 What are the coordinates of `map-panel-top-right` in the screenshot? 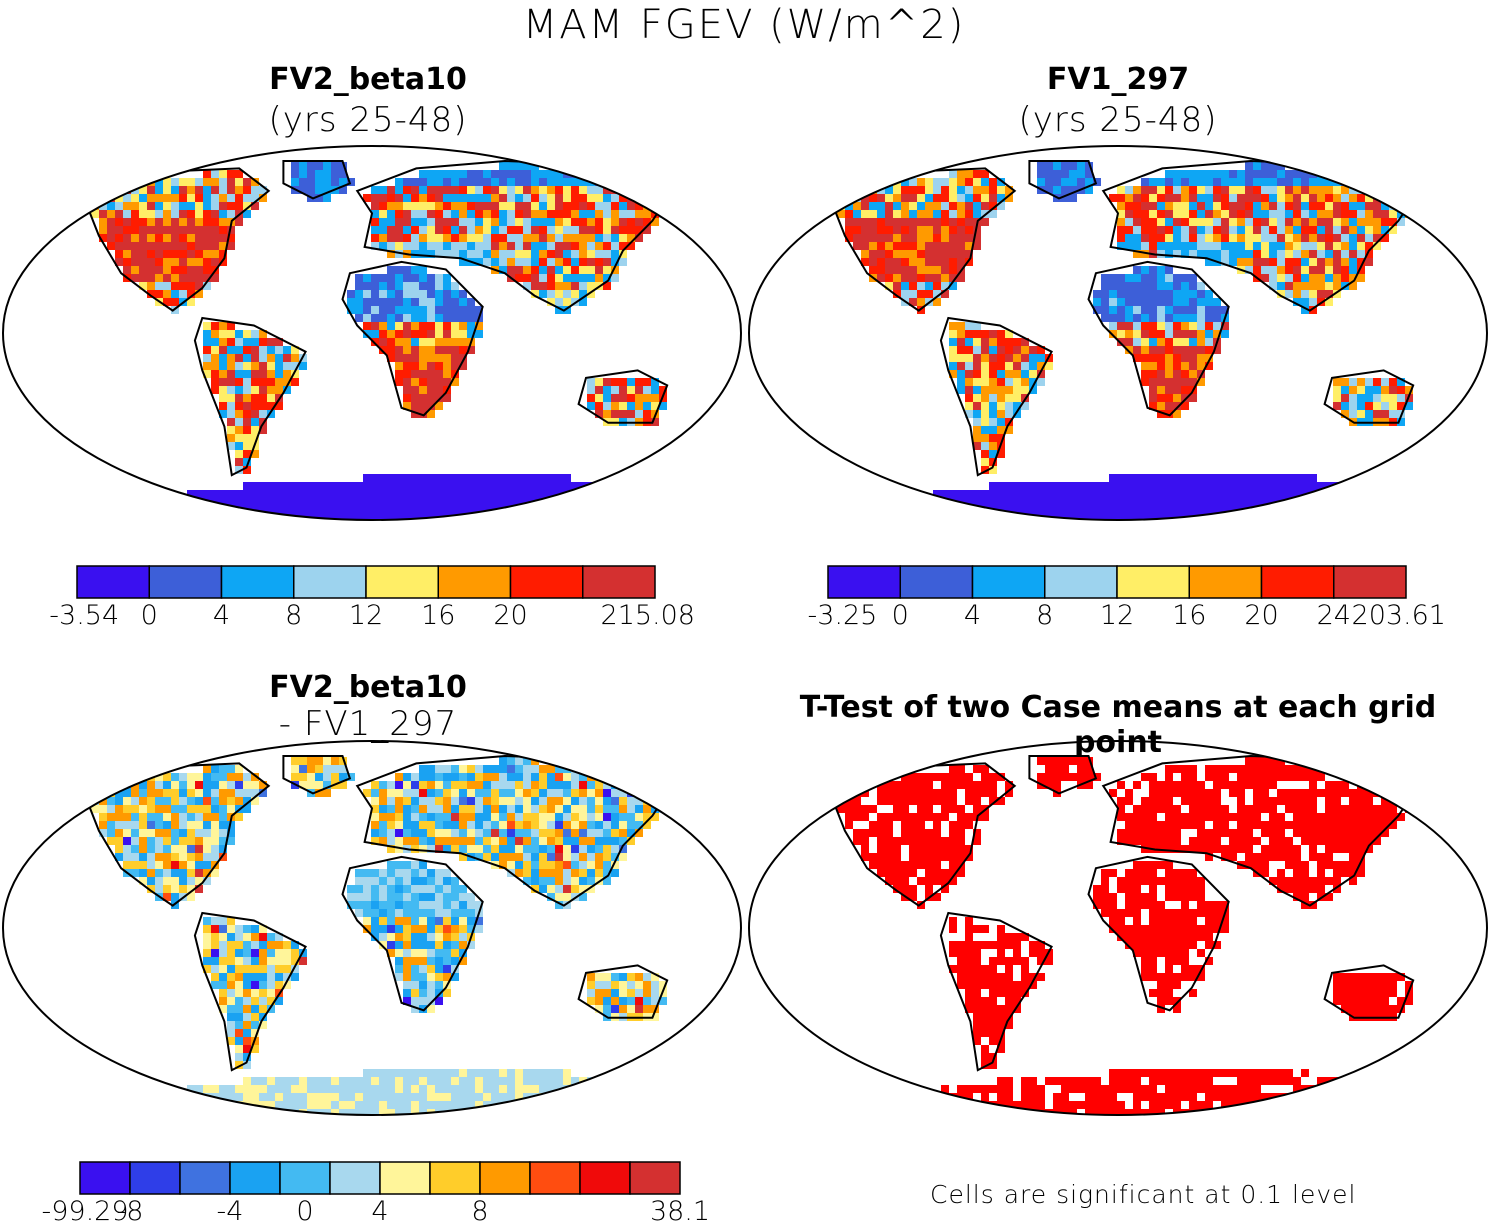 It's located at (1129, 339).